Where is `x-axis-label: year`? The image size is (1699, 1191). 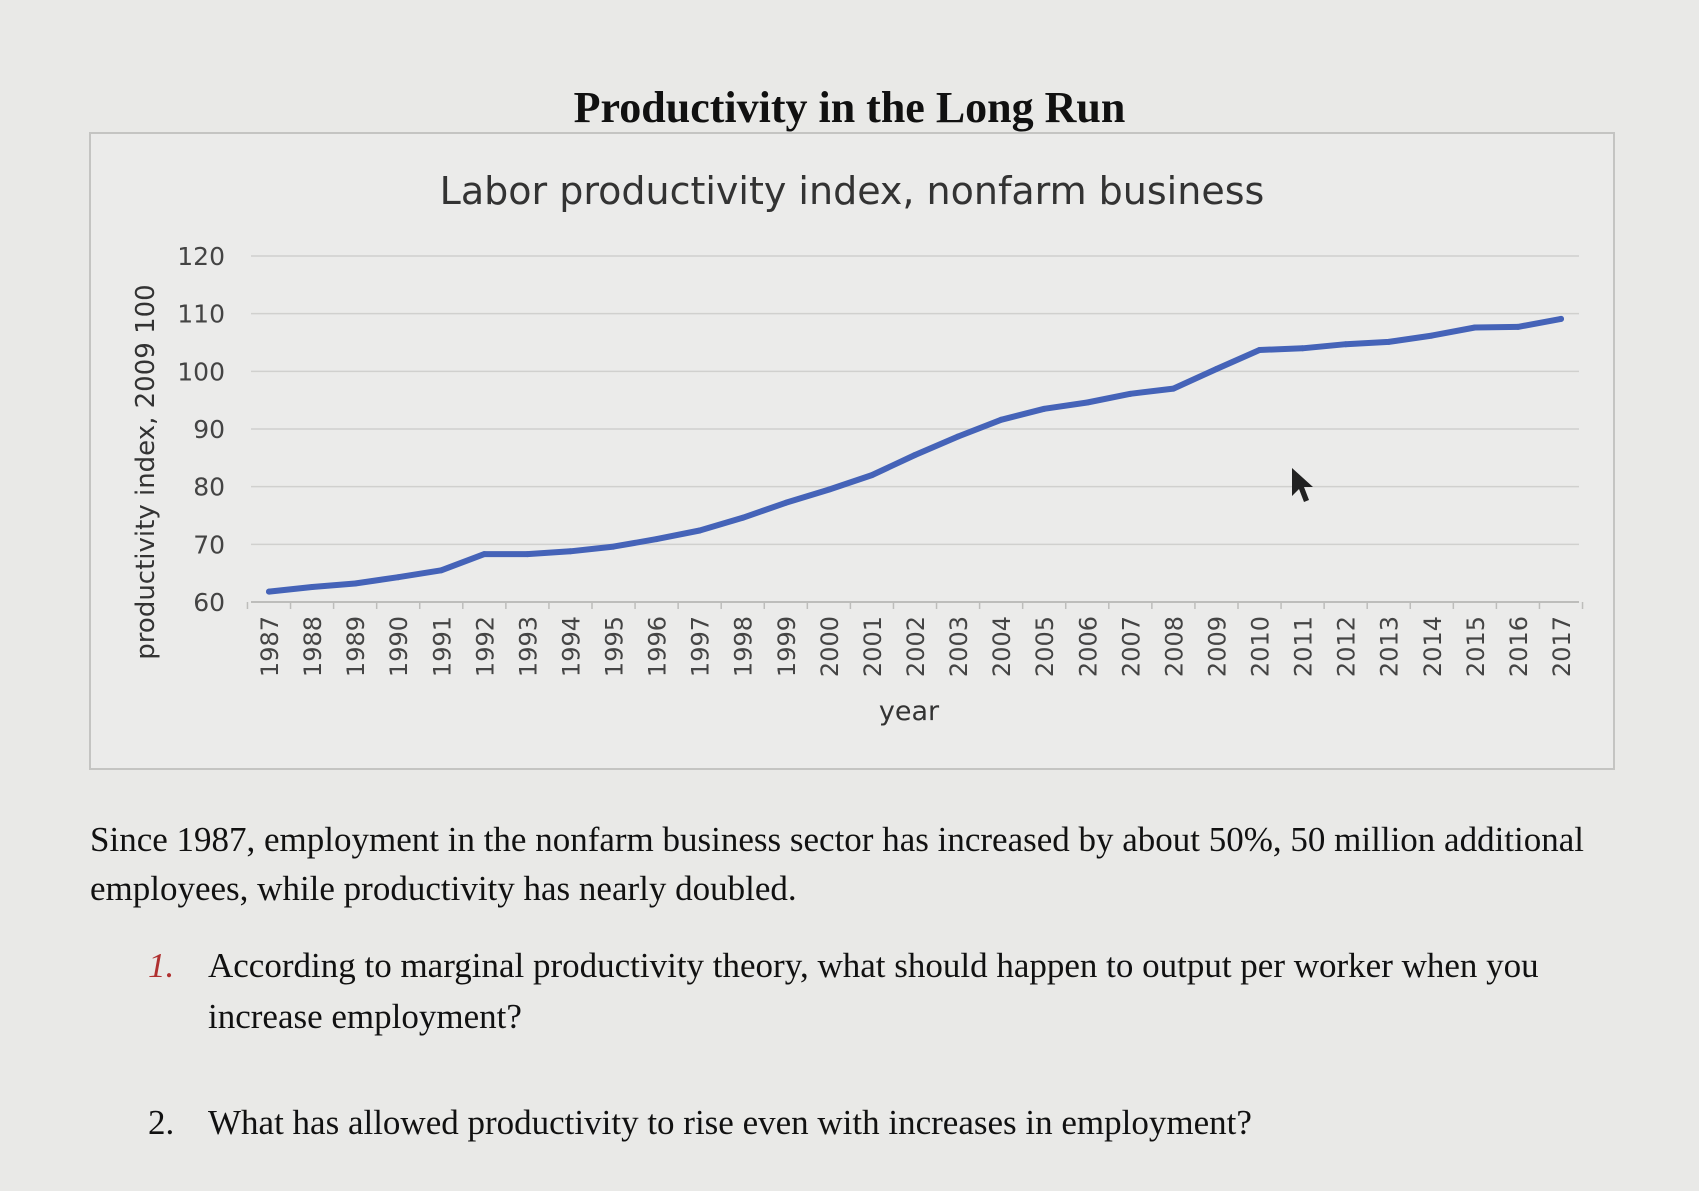
x-axis-label: year is located at coordinates (909, 711).